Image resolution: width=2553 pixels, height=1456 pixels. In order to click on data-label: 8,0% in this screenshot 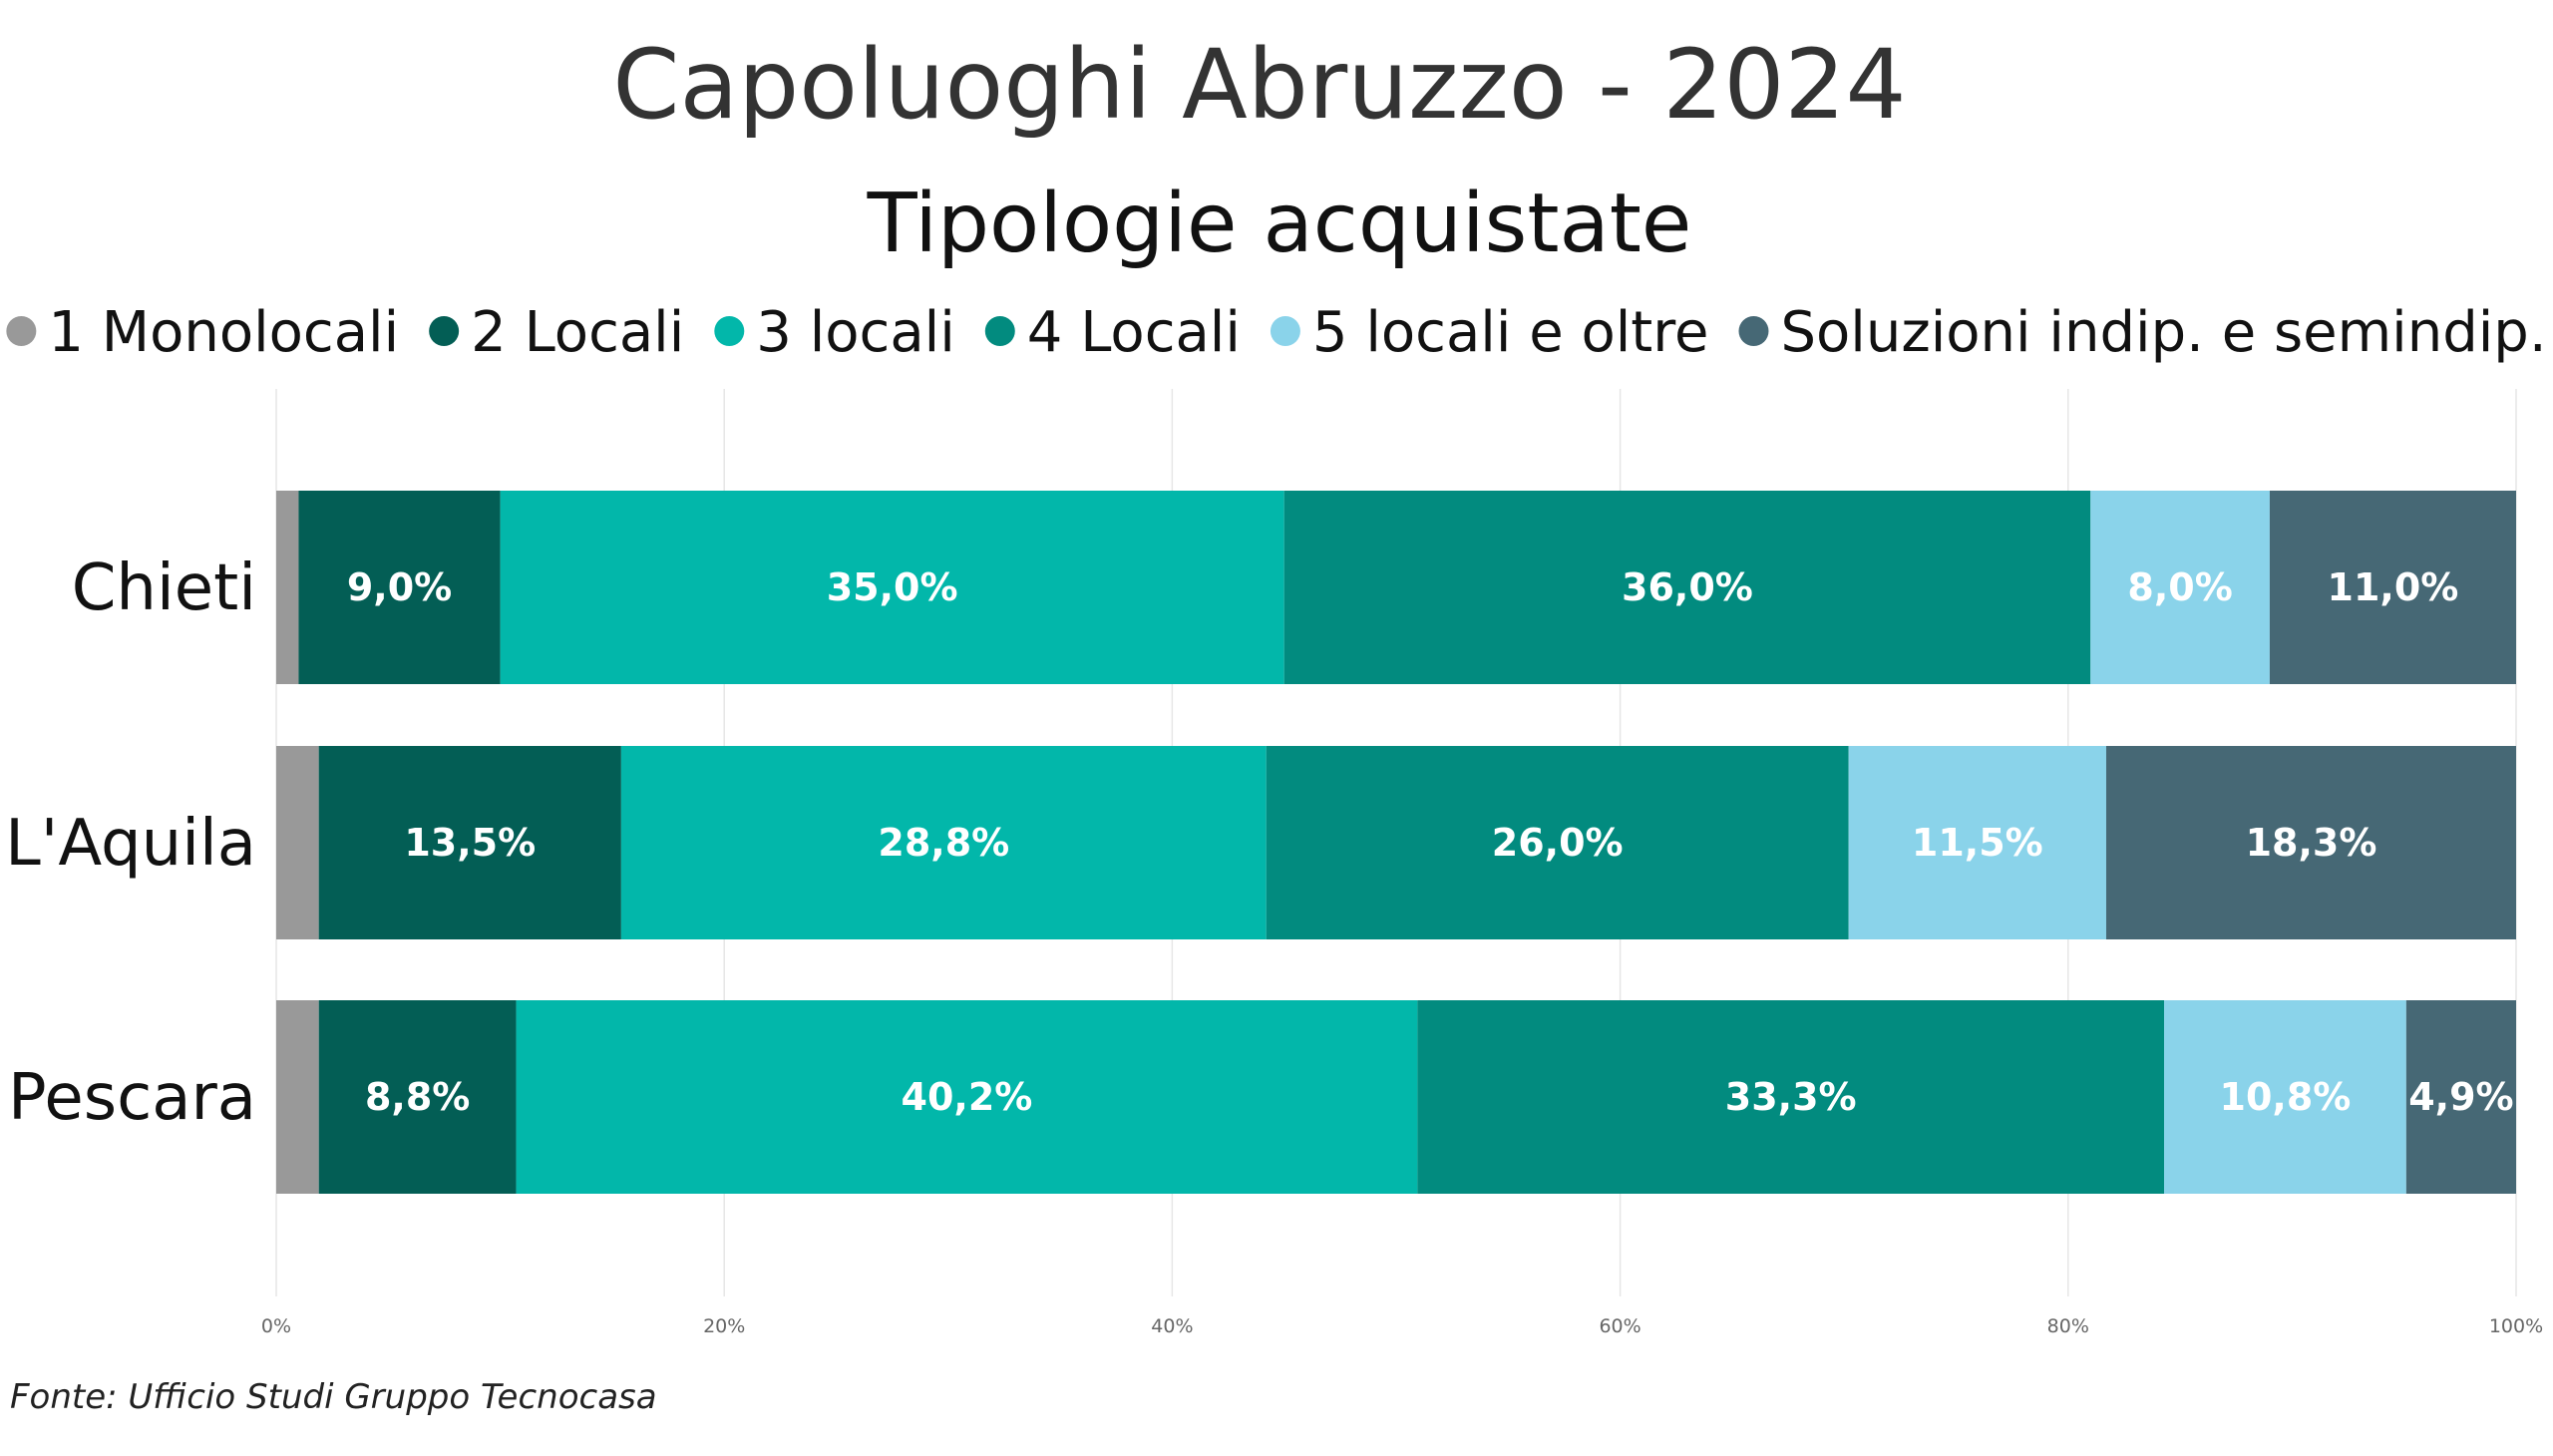, I will do `click(2179, 587)`.